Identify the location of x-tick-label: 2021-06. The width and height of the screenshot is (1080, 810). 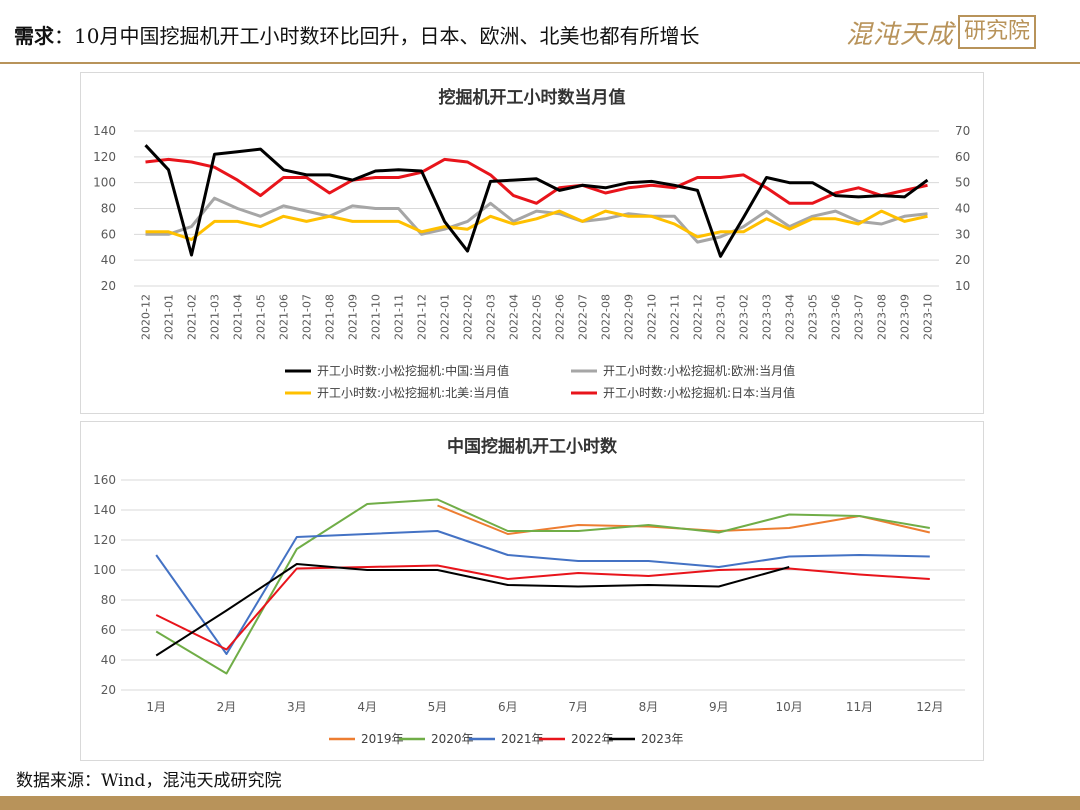
(284, 317).